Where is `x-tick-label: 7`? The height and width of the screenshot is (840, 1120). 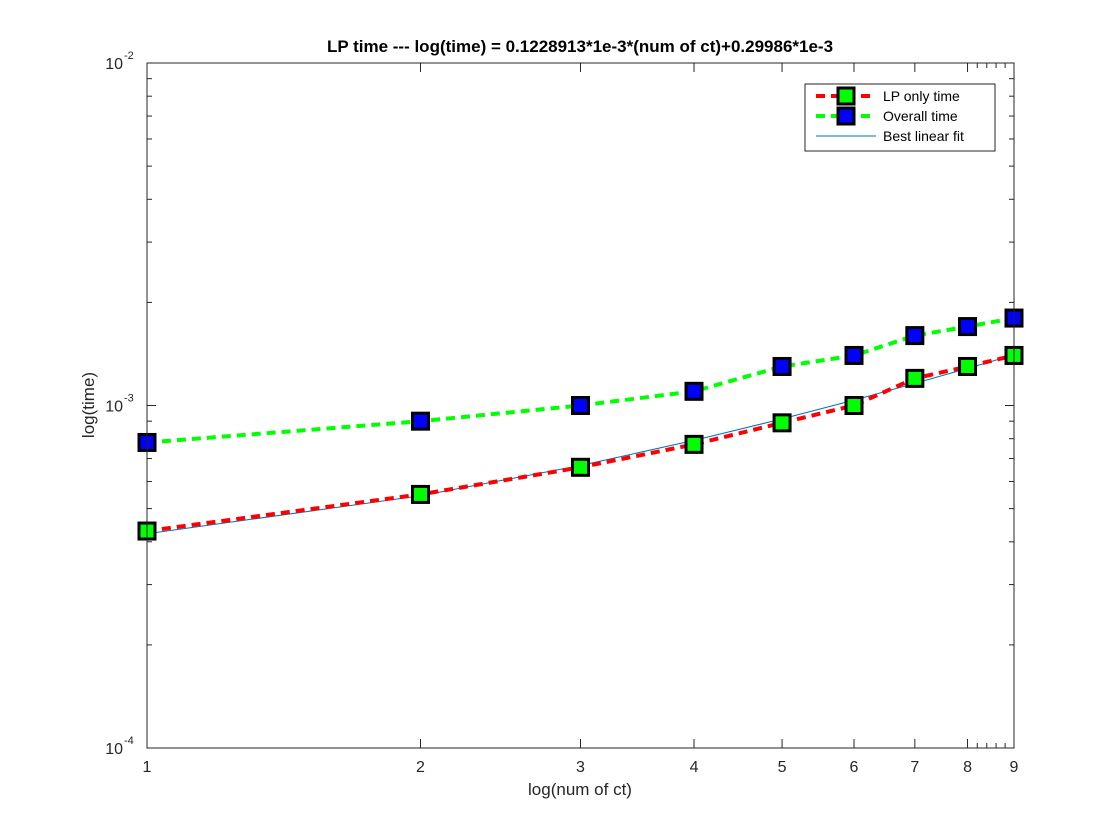 x-tick-label: 7 is located at coordinates (914, 767).